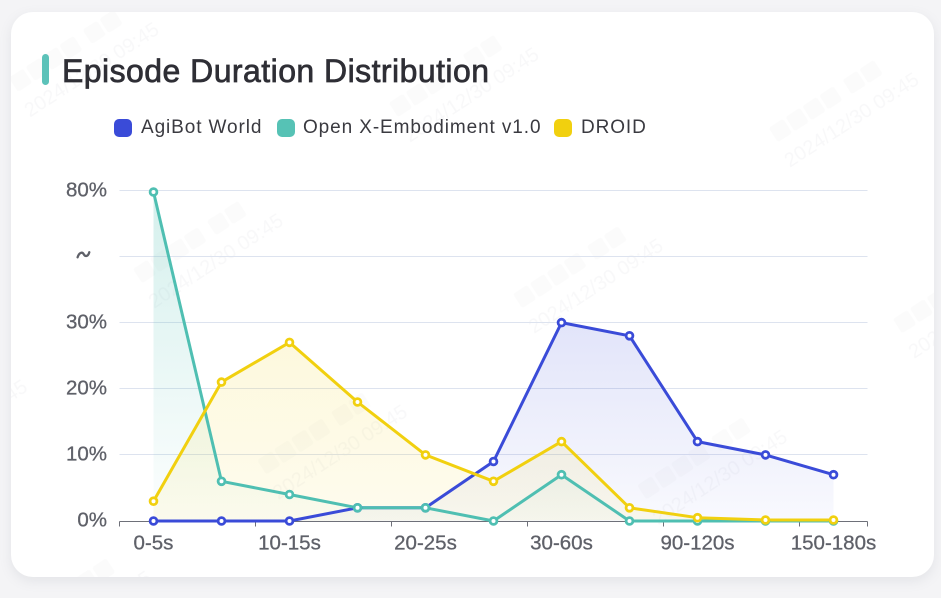 This screenshot has width=941, height=598. What do you see at coordinates (86, 454) in the screenshot?
I see `svg-text: 10%` at bounding box center [86, 454].